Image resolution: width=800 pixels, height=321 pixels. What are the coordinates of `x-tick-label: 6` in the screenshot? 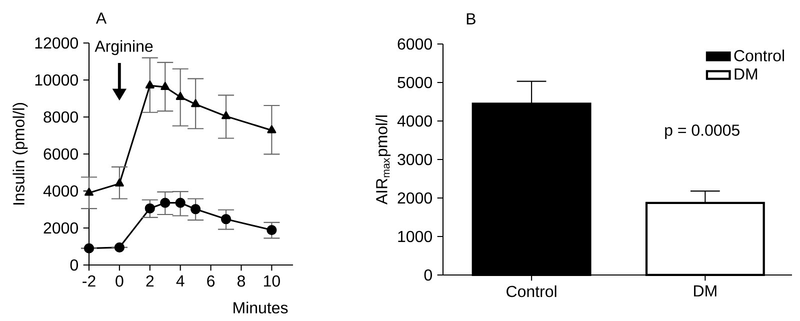 It's located at (211, 281).